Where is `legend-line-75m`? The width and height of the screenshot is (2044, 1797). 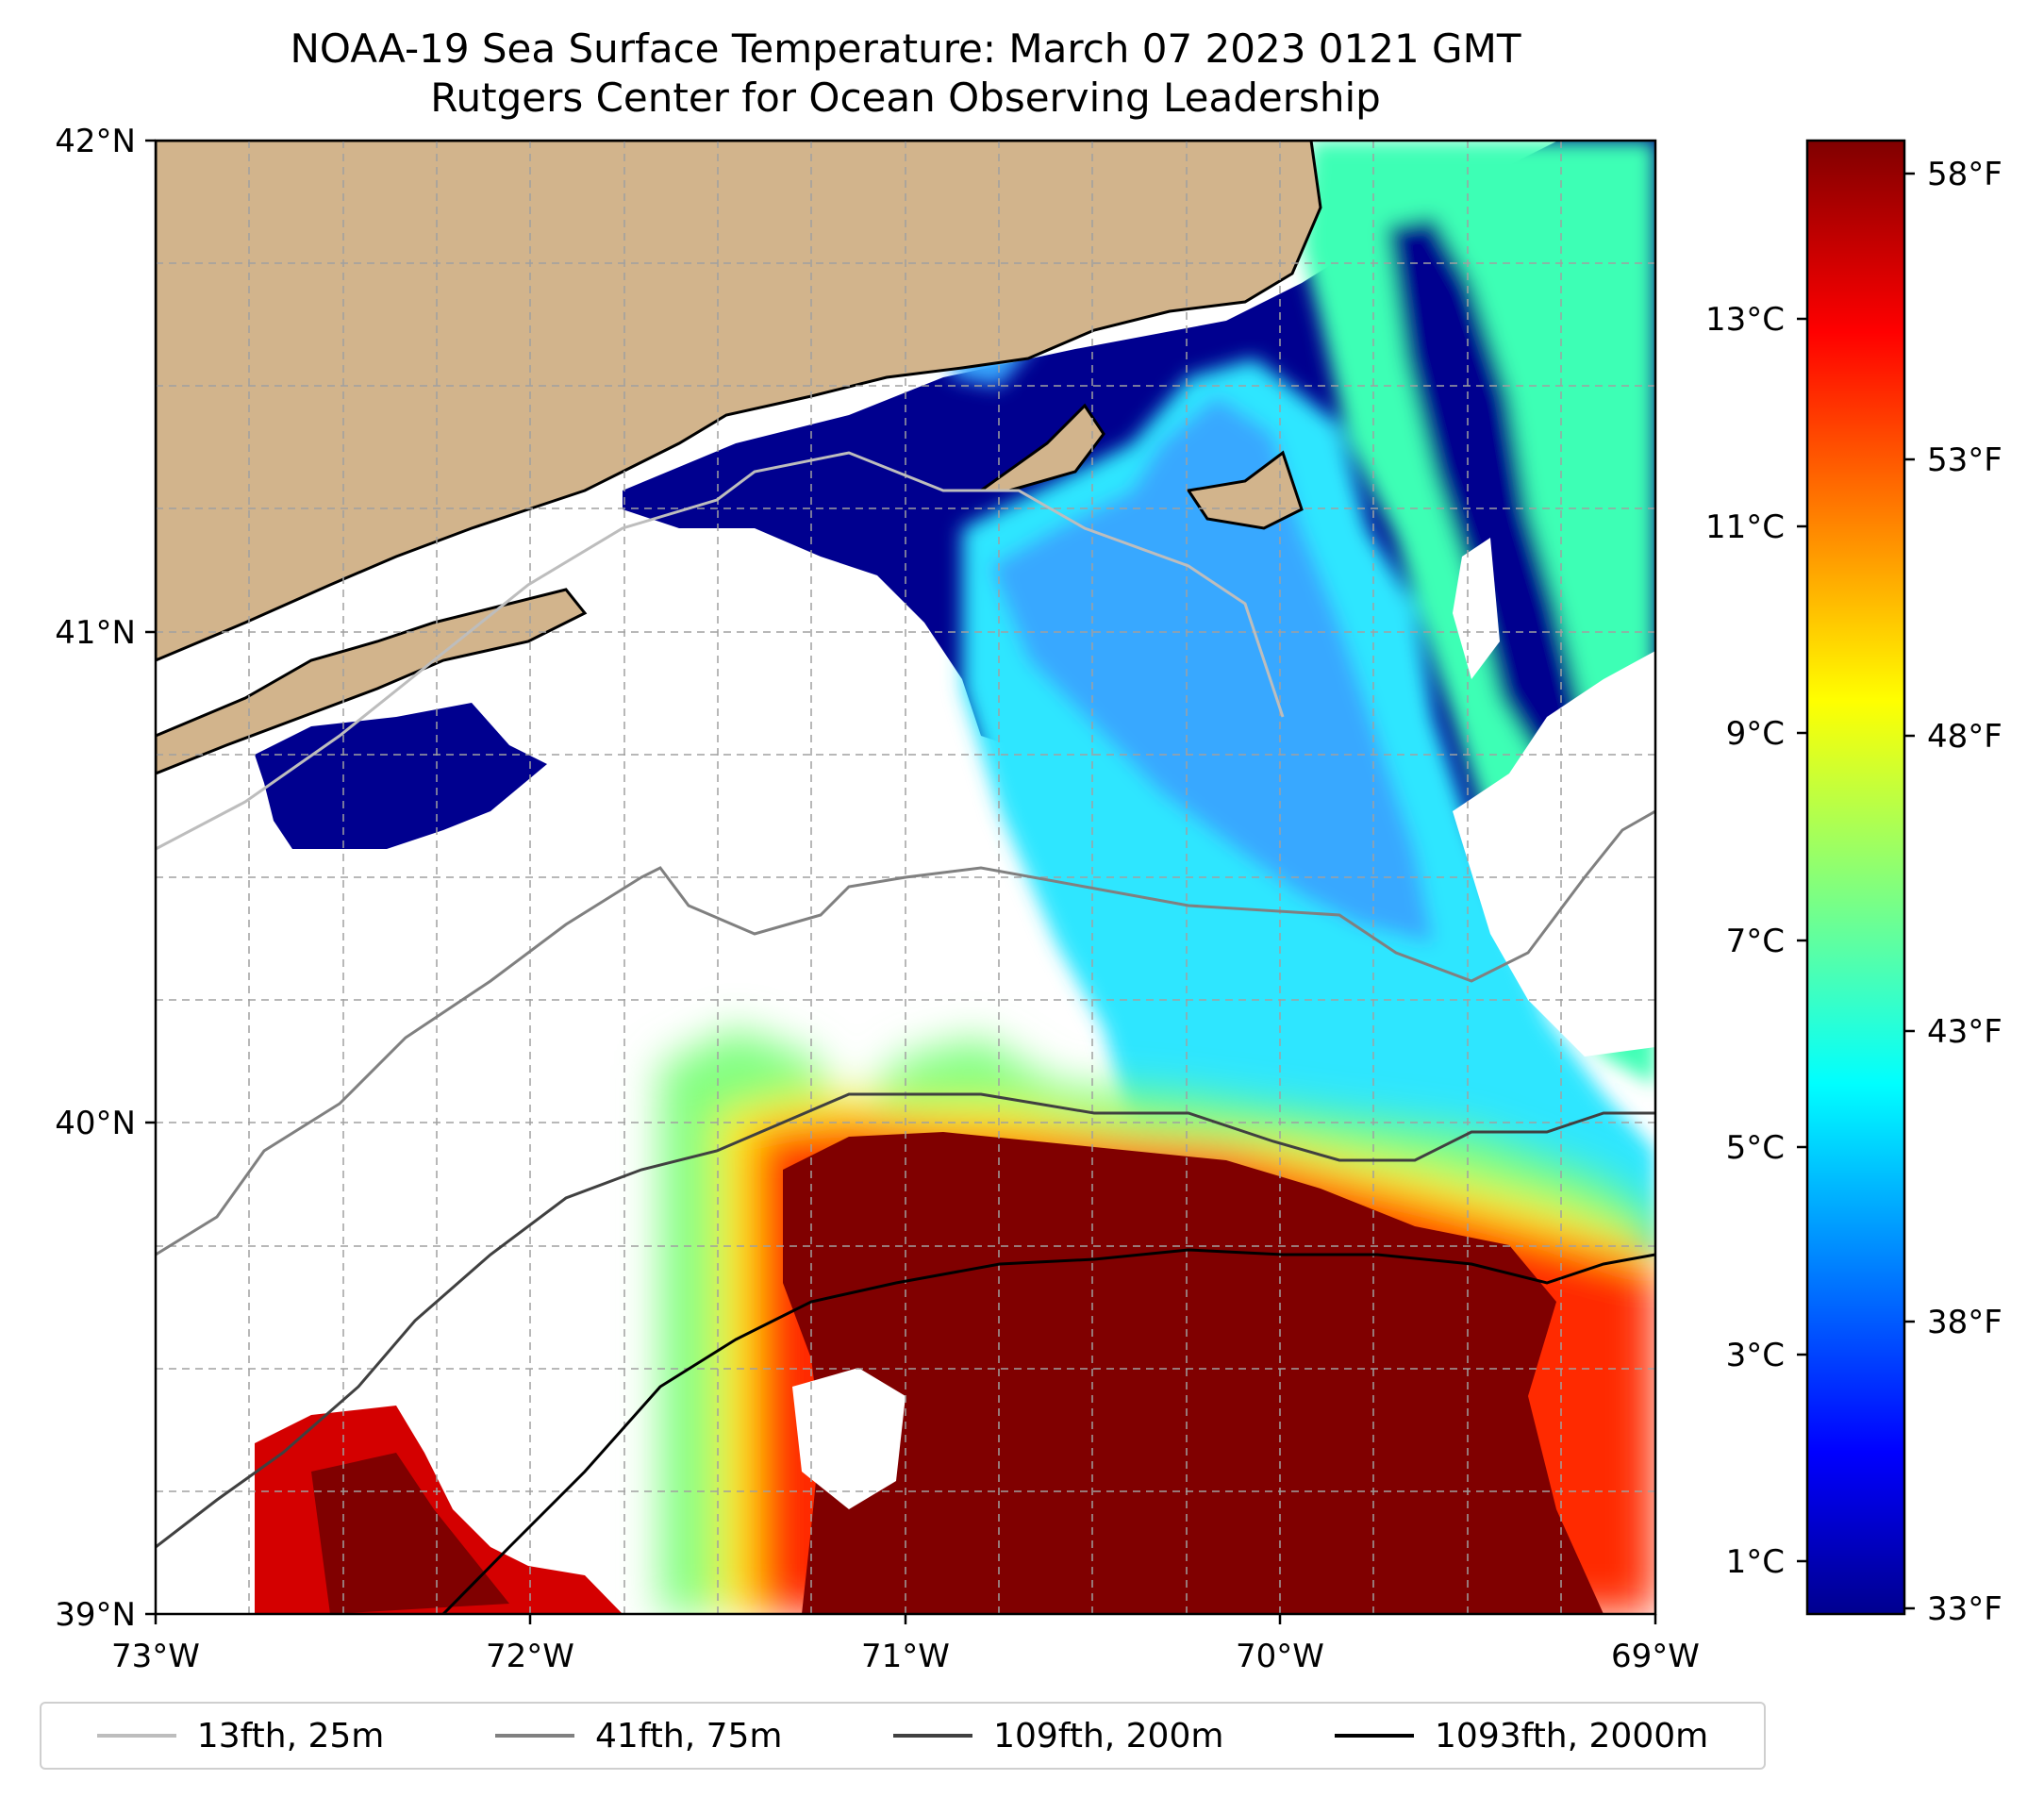 legend-line-75m is located at coordinates (534, 1736).